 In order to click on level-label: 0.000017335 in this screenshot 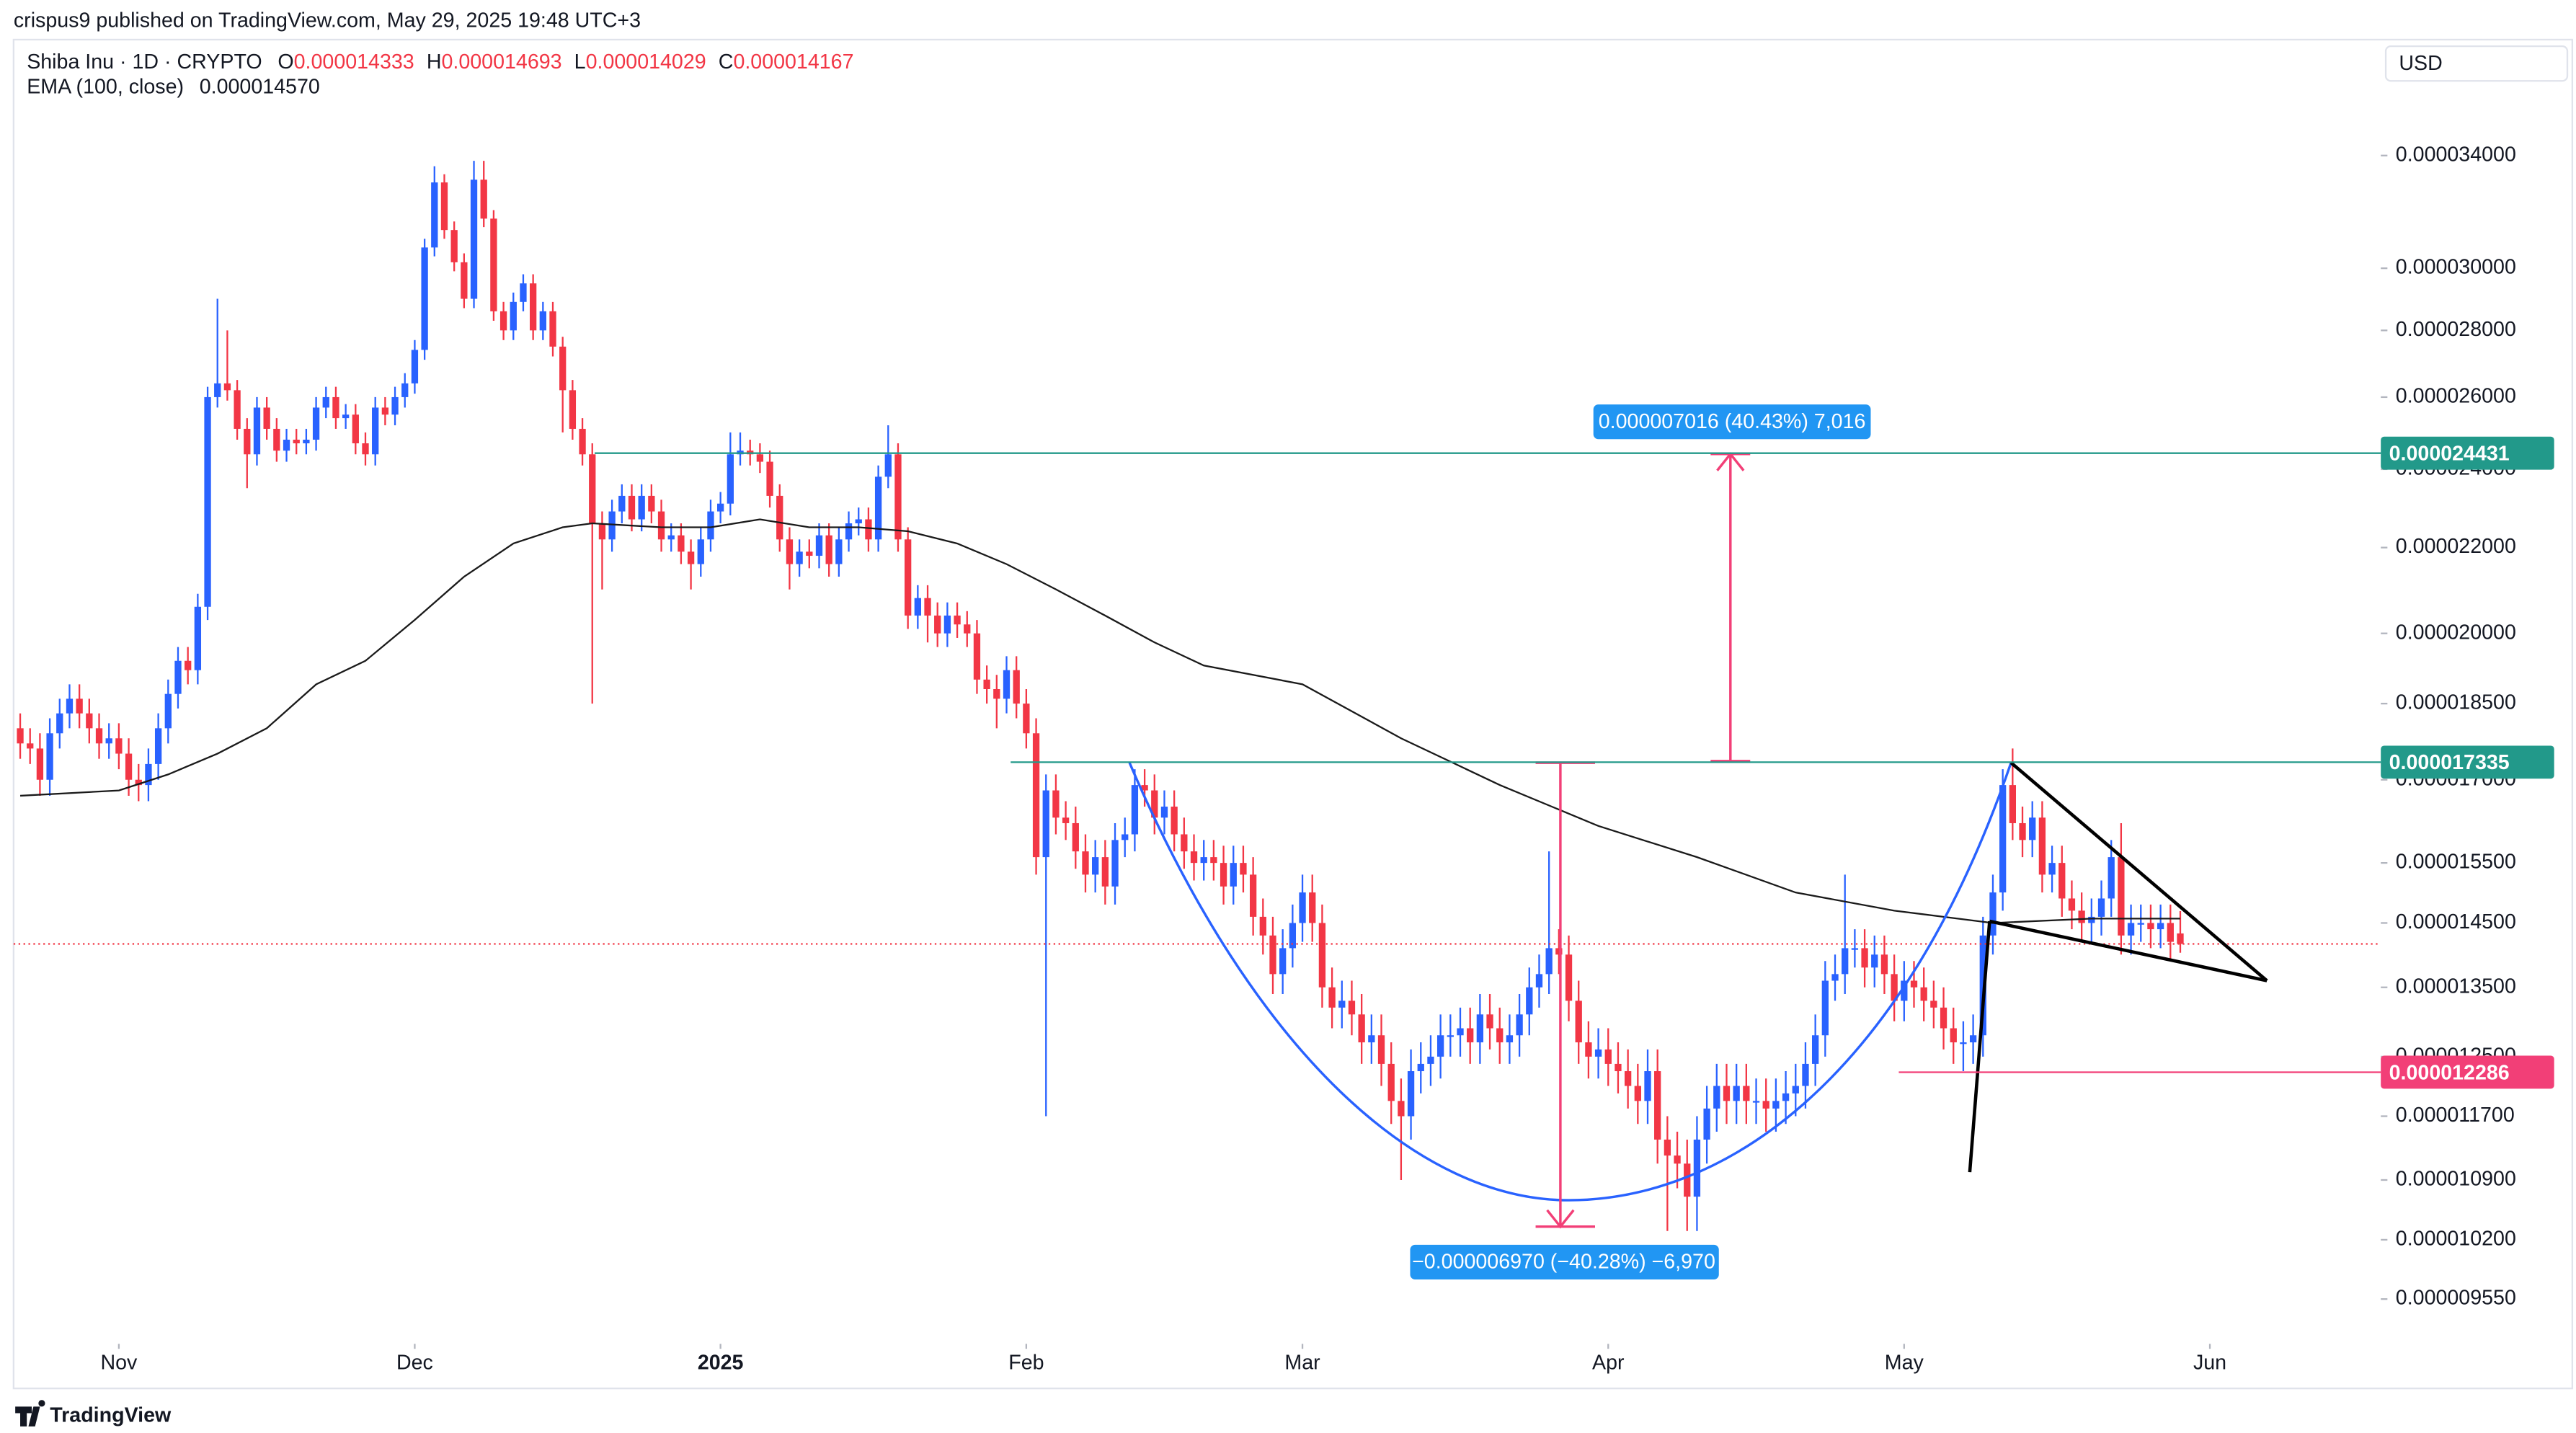, I will do `click(2449, 762)`.